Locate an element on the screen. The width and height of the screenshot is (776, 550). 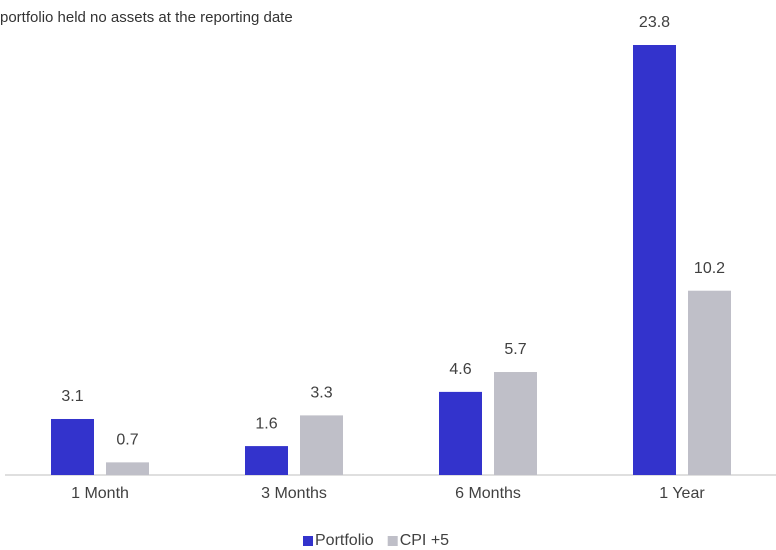
value-label: 23.8 is located at coordinates (654, 22).